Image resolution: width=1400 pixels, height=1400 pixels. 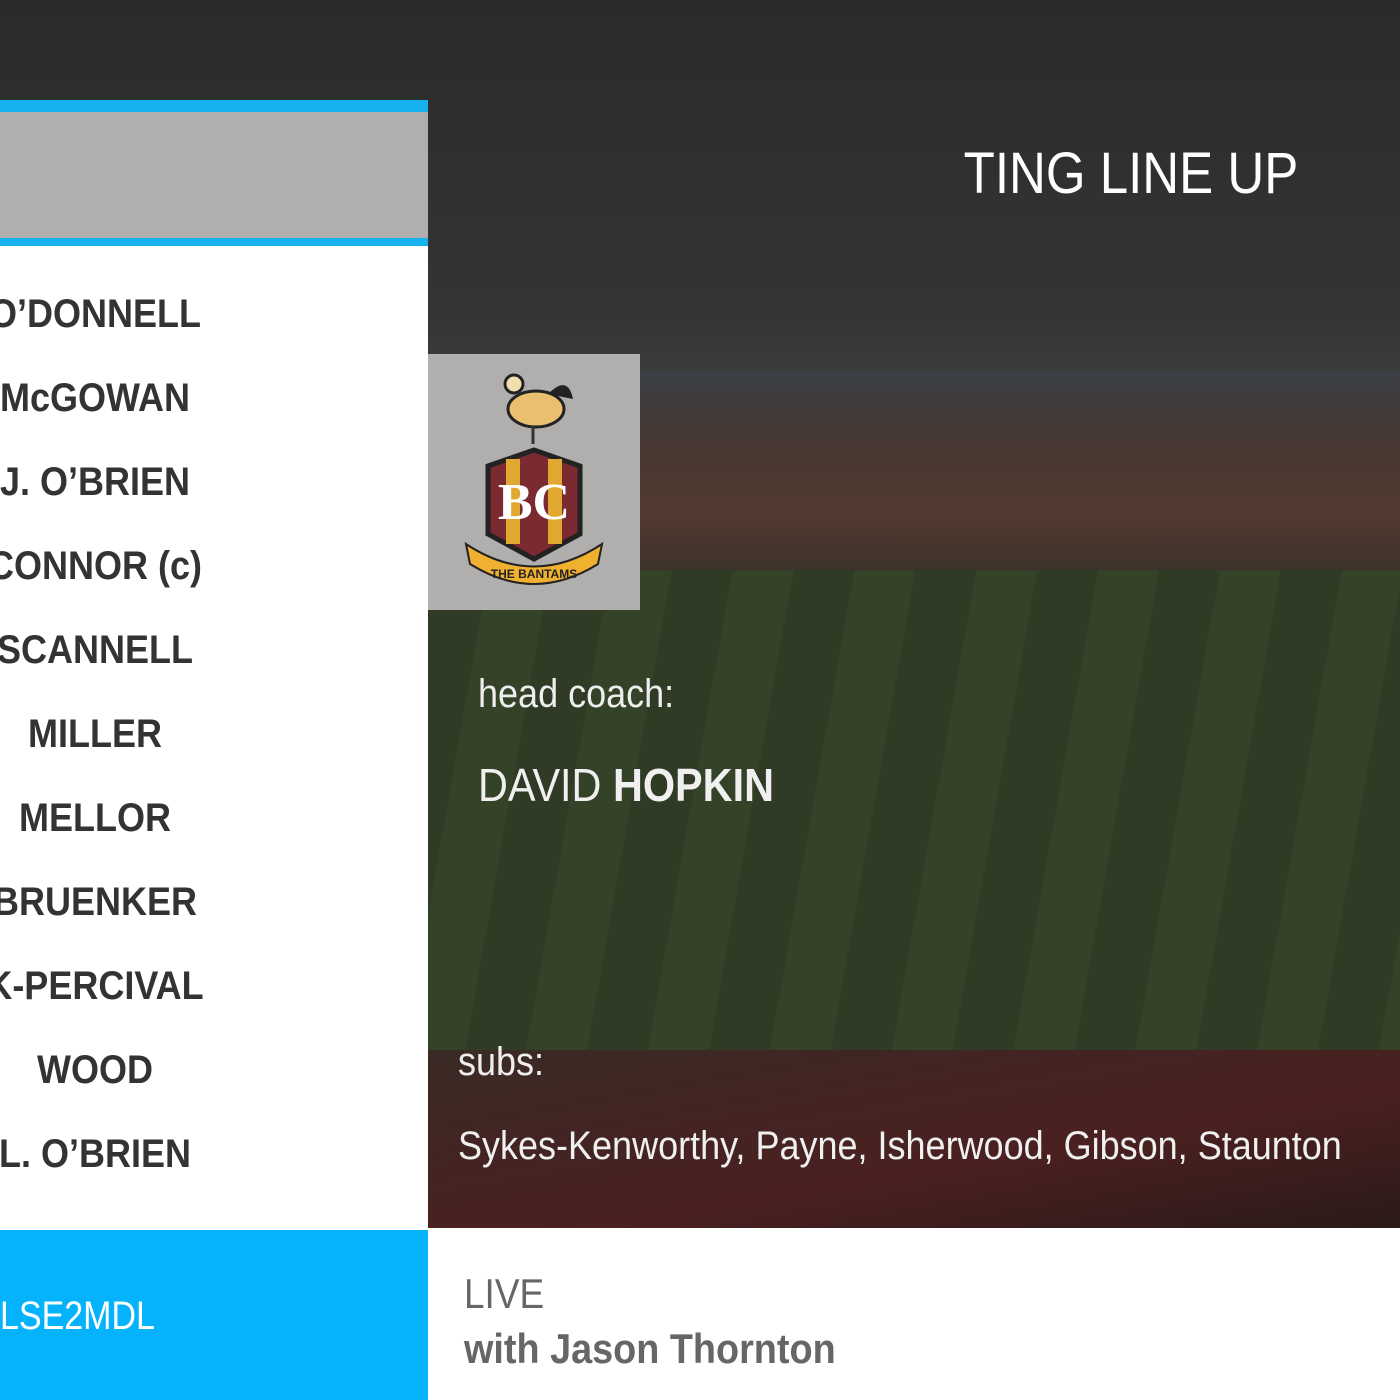 I want to click on player-name: O’DONNELL, so click(x=100, y=314).